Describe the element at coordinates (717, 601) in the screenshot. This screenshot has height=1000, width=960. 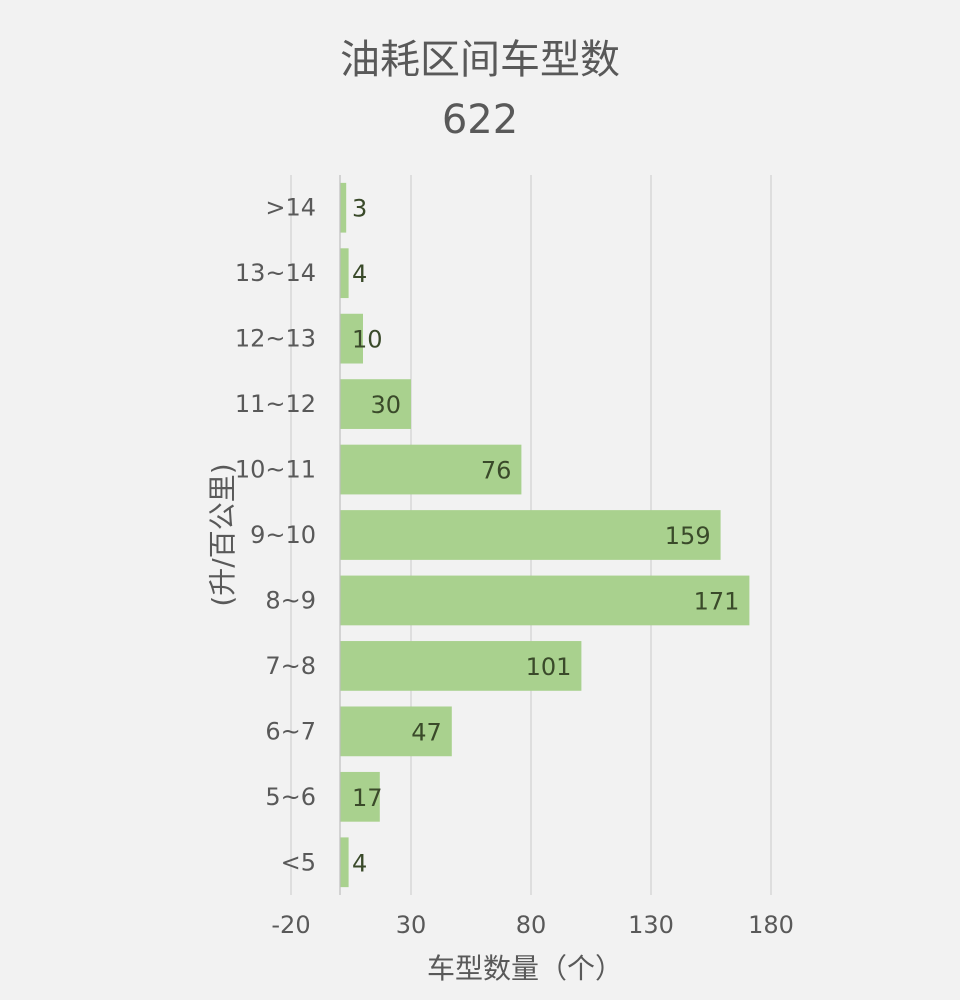
I see `data-label: 171` at that location.